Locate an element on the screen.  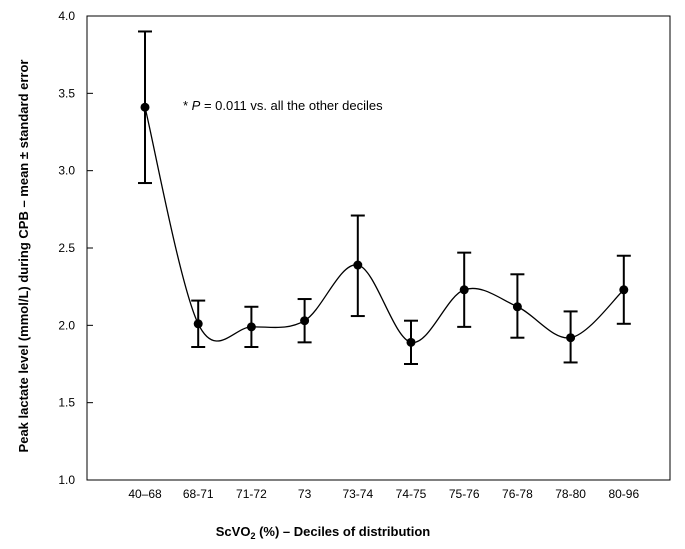
x-tick-label-5: 74-75 is located at coordinates (411, 494).